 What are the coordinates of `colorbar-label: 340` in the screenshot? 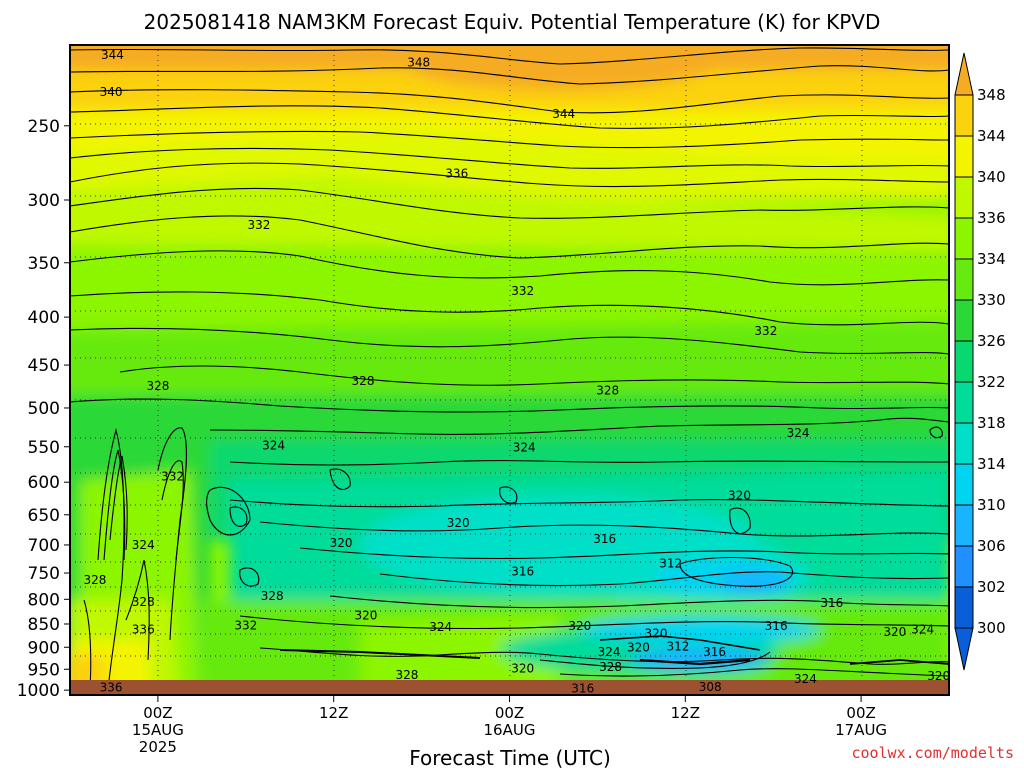 It's located at (991, 177).